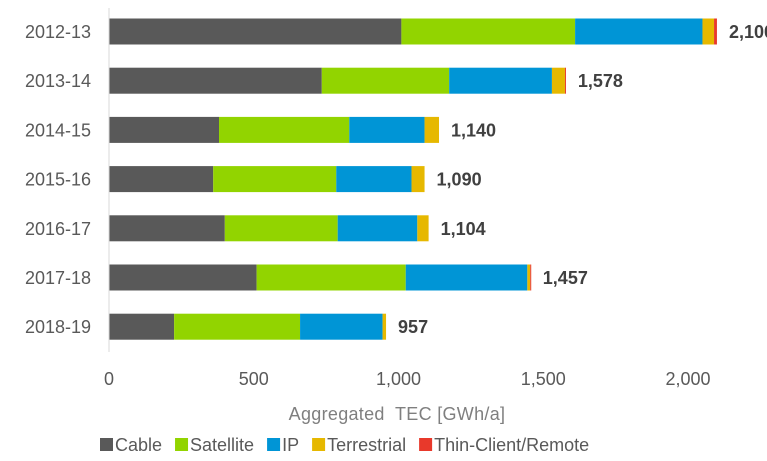 The height and width of the screenshot is (461, 767). Describe the element at coordinates (600, 81) in the screenshot. I see `total-label-2013-14: 1,578` at that location.